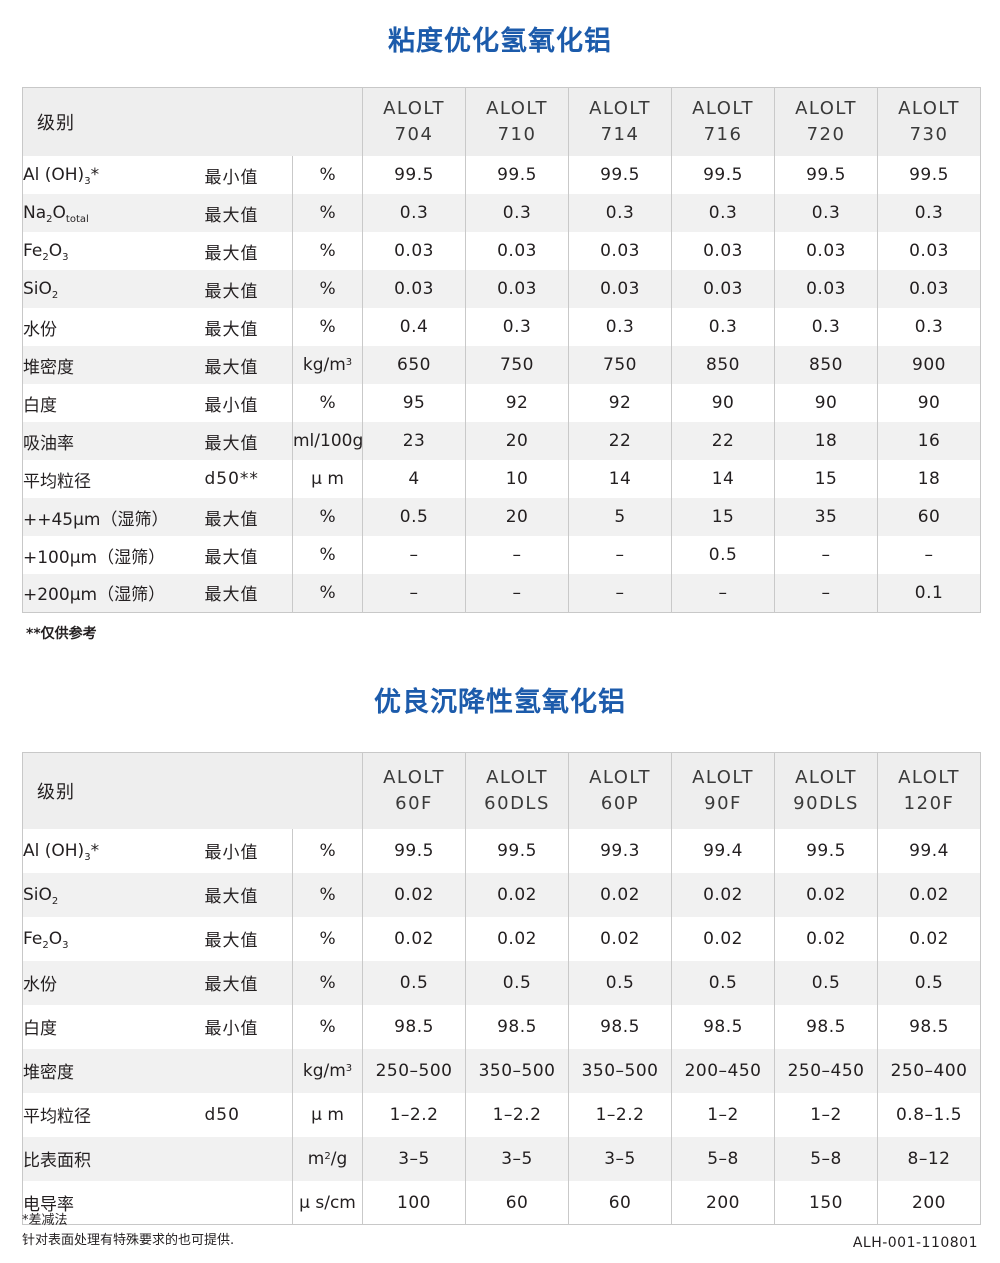 The height and width of the screenshot is (1263, 1000). What do you see at coordinates (502, 175) in the screenshot?
I see `table-row: Al (OH)3* 最小值% 99.5 99.5 99.5 99.5 99.5 99.5` at bounding box center [502, 175].